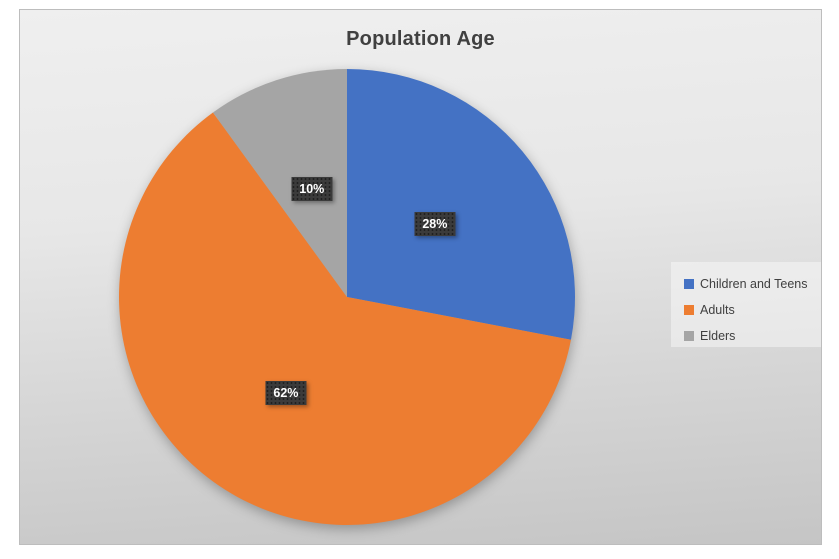 This screenshot has height=559, width=839. I want to click on legend-label-elders: Elders, so click(718, 336).